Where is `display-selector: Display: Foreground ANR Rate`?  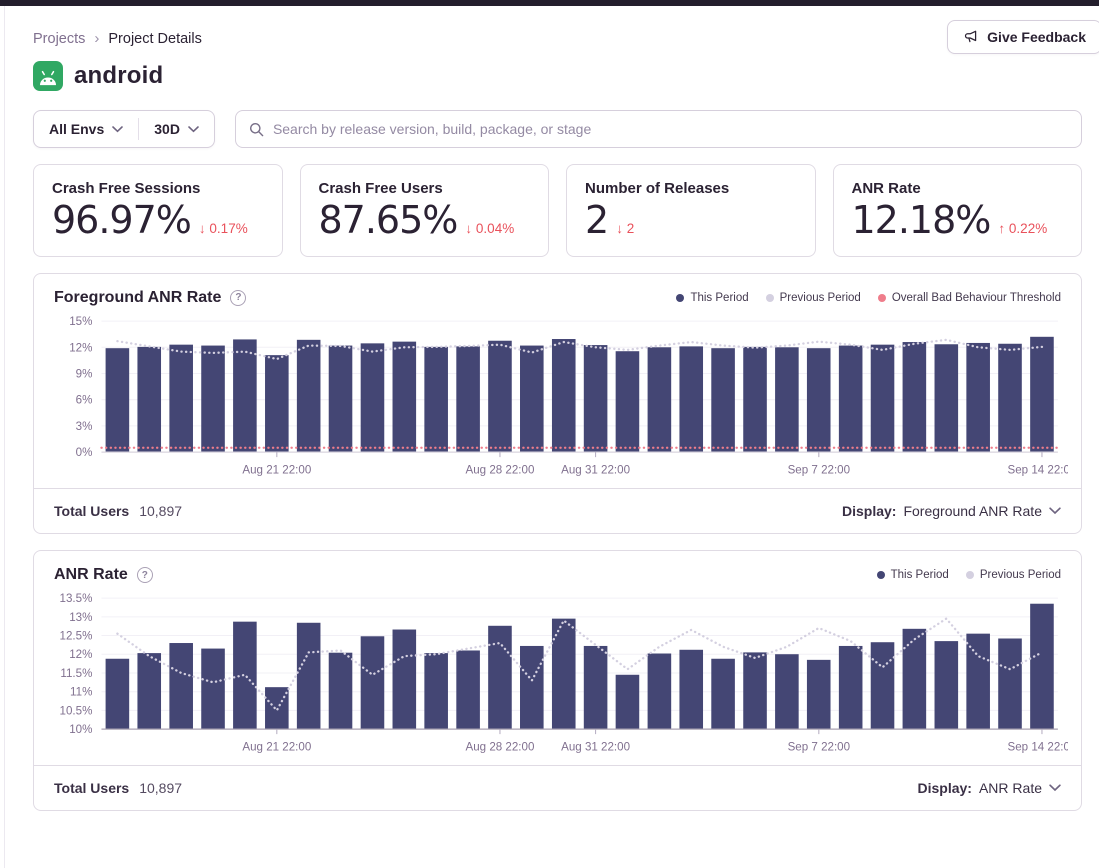 display-selector: Display: Foreground ANR Rate is located at coordinates (951, 511).